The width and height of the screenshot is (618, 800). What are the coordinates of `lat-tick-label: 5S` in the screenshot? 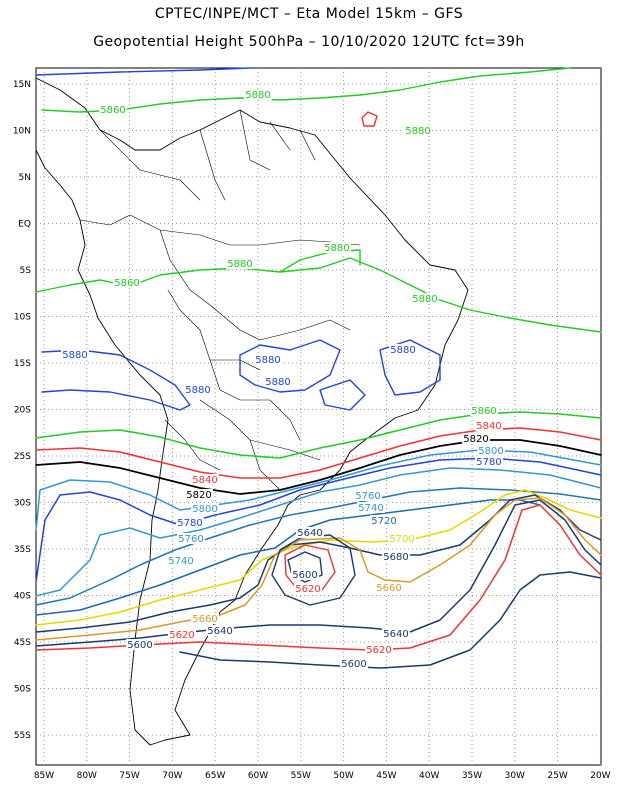 It's located at (26, 271).